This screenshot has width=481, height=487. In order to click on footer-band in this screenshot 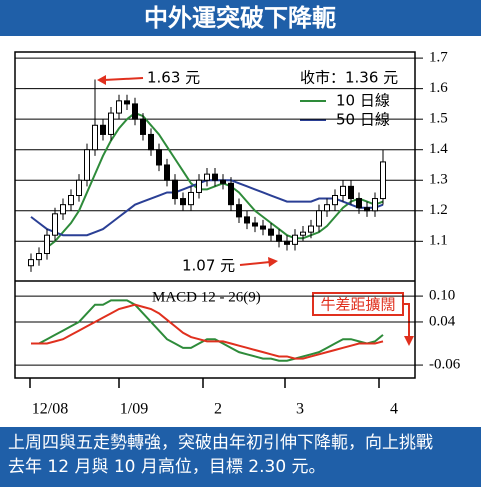, I will do `click(240, 457)`.